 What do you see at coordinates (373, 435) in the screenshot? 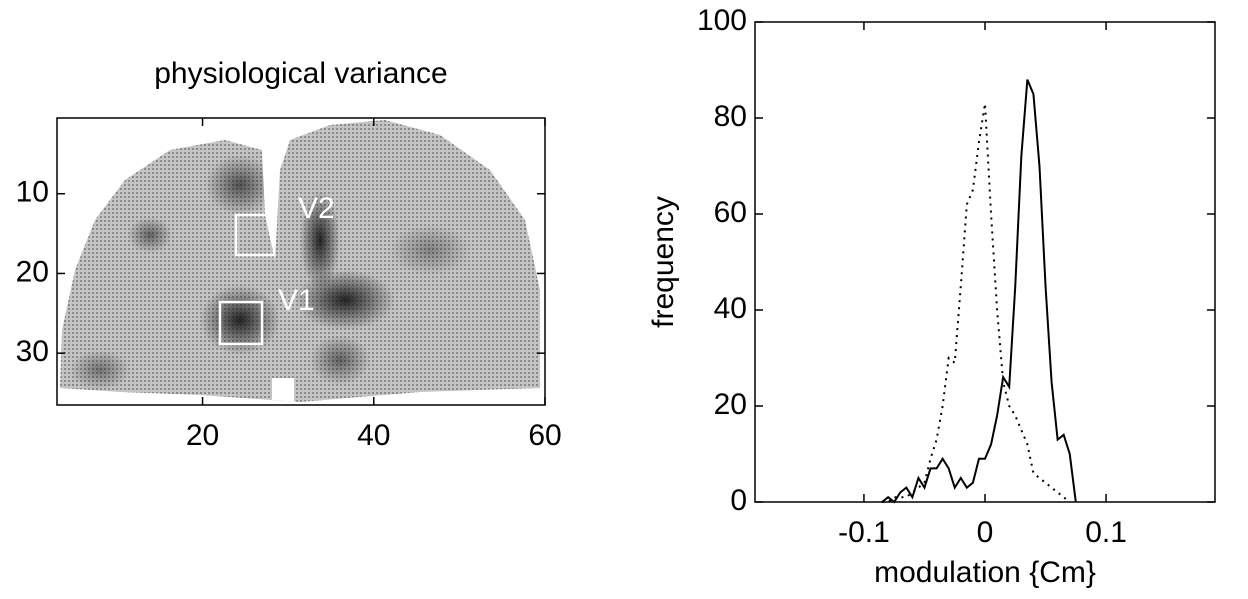
I see `x-tick-label: 40` at bounding box center [373, 435].